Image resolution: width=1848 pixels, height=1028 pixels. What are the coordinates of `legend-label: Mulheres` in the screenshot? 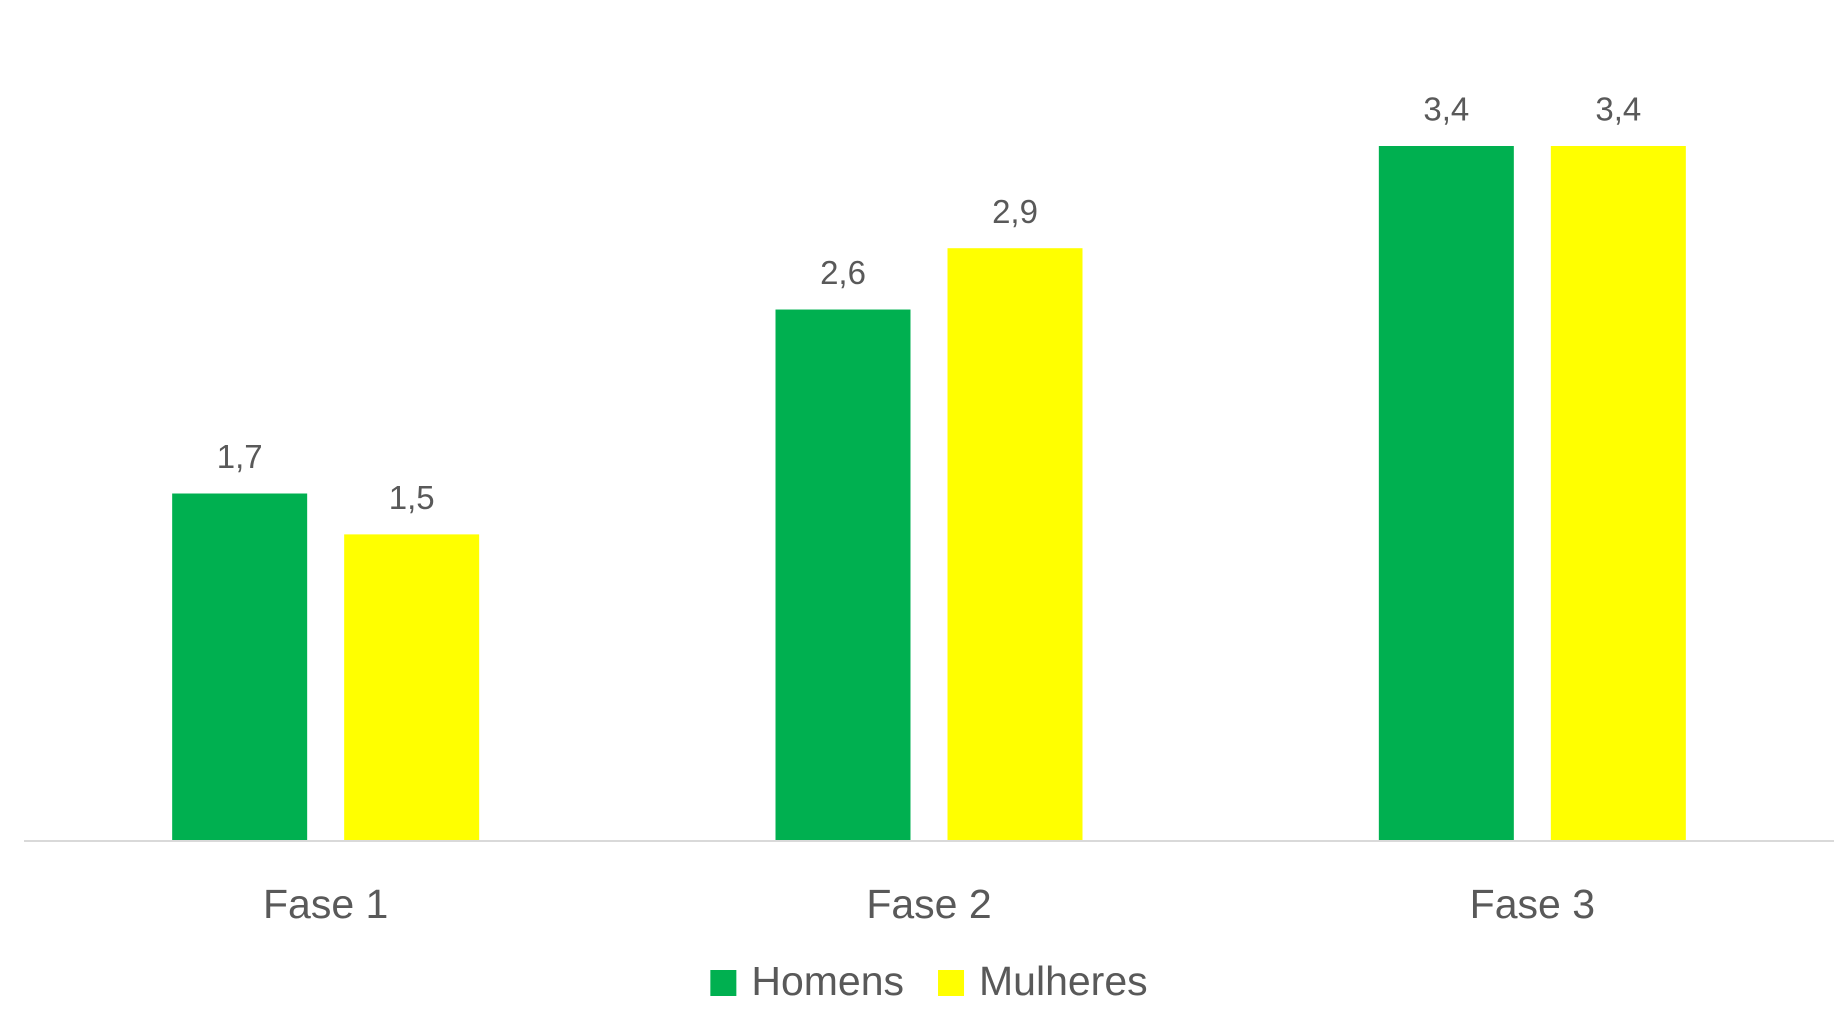 It's located at (1063, 981).